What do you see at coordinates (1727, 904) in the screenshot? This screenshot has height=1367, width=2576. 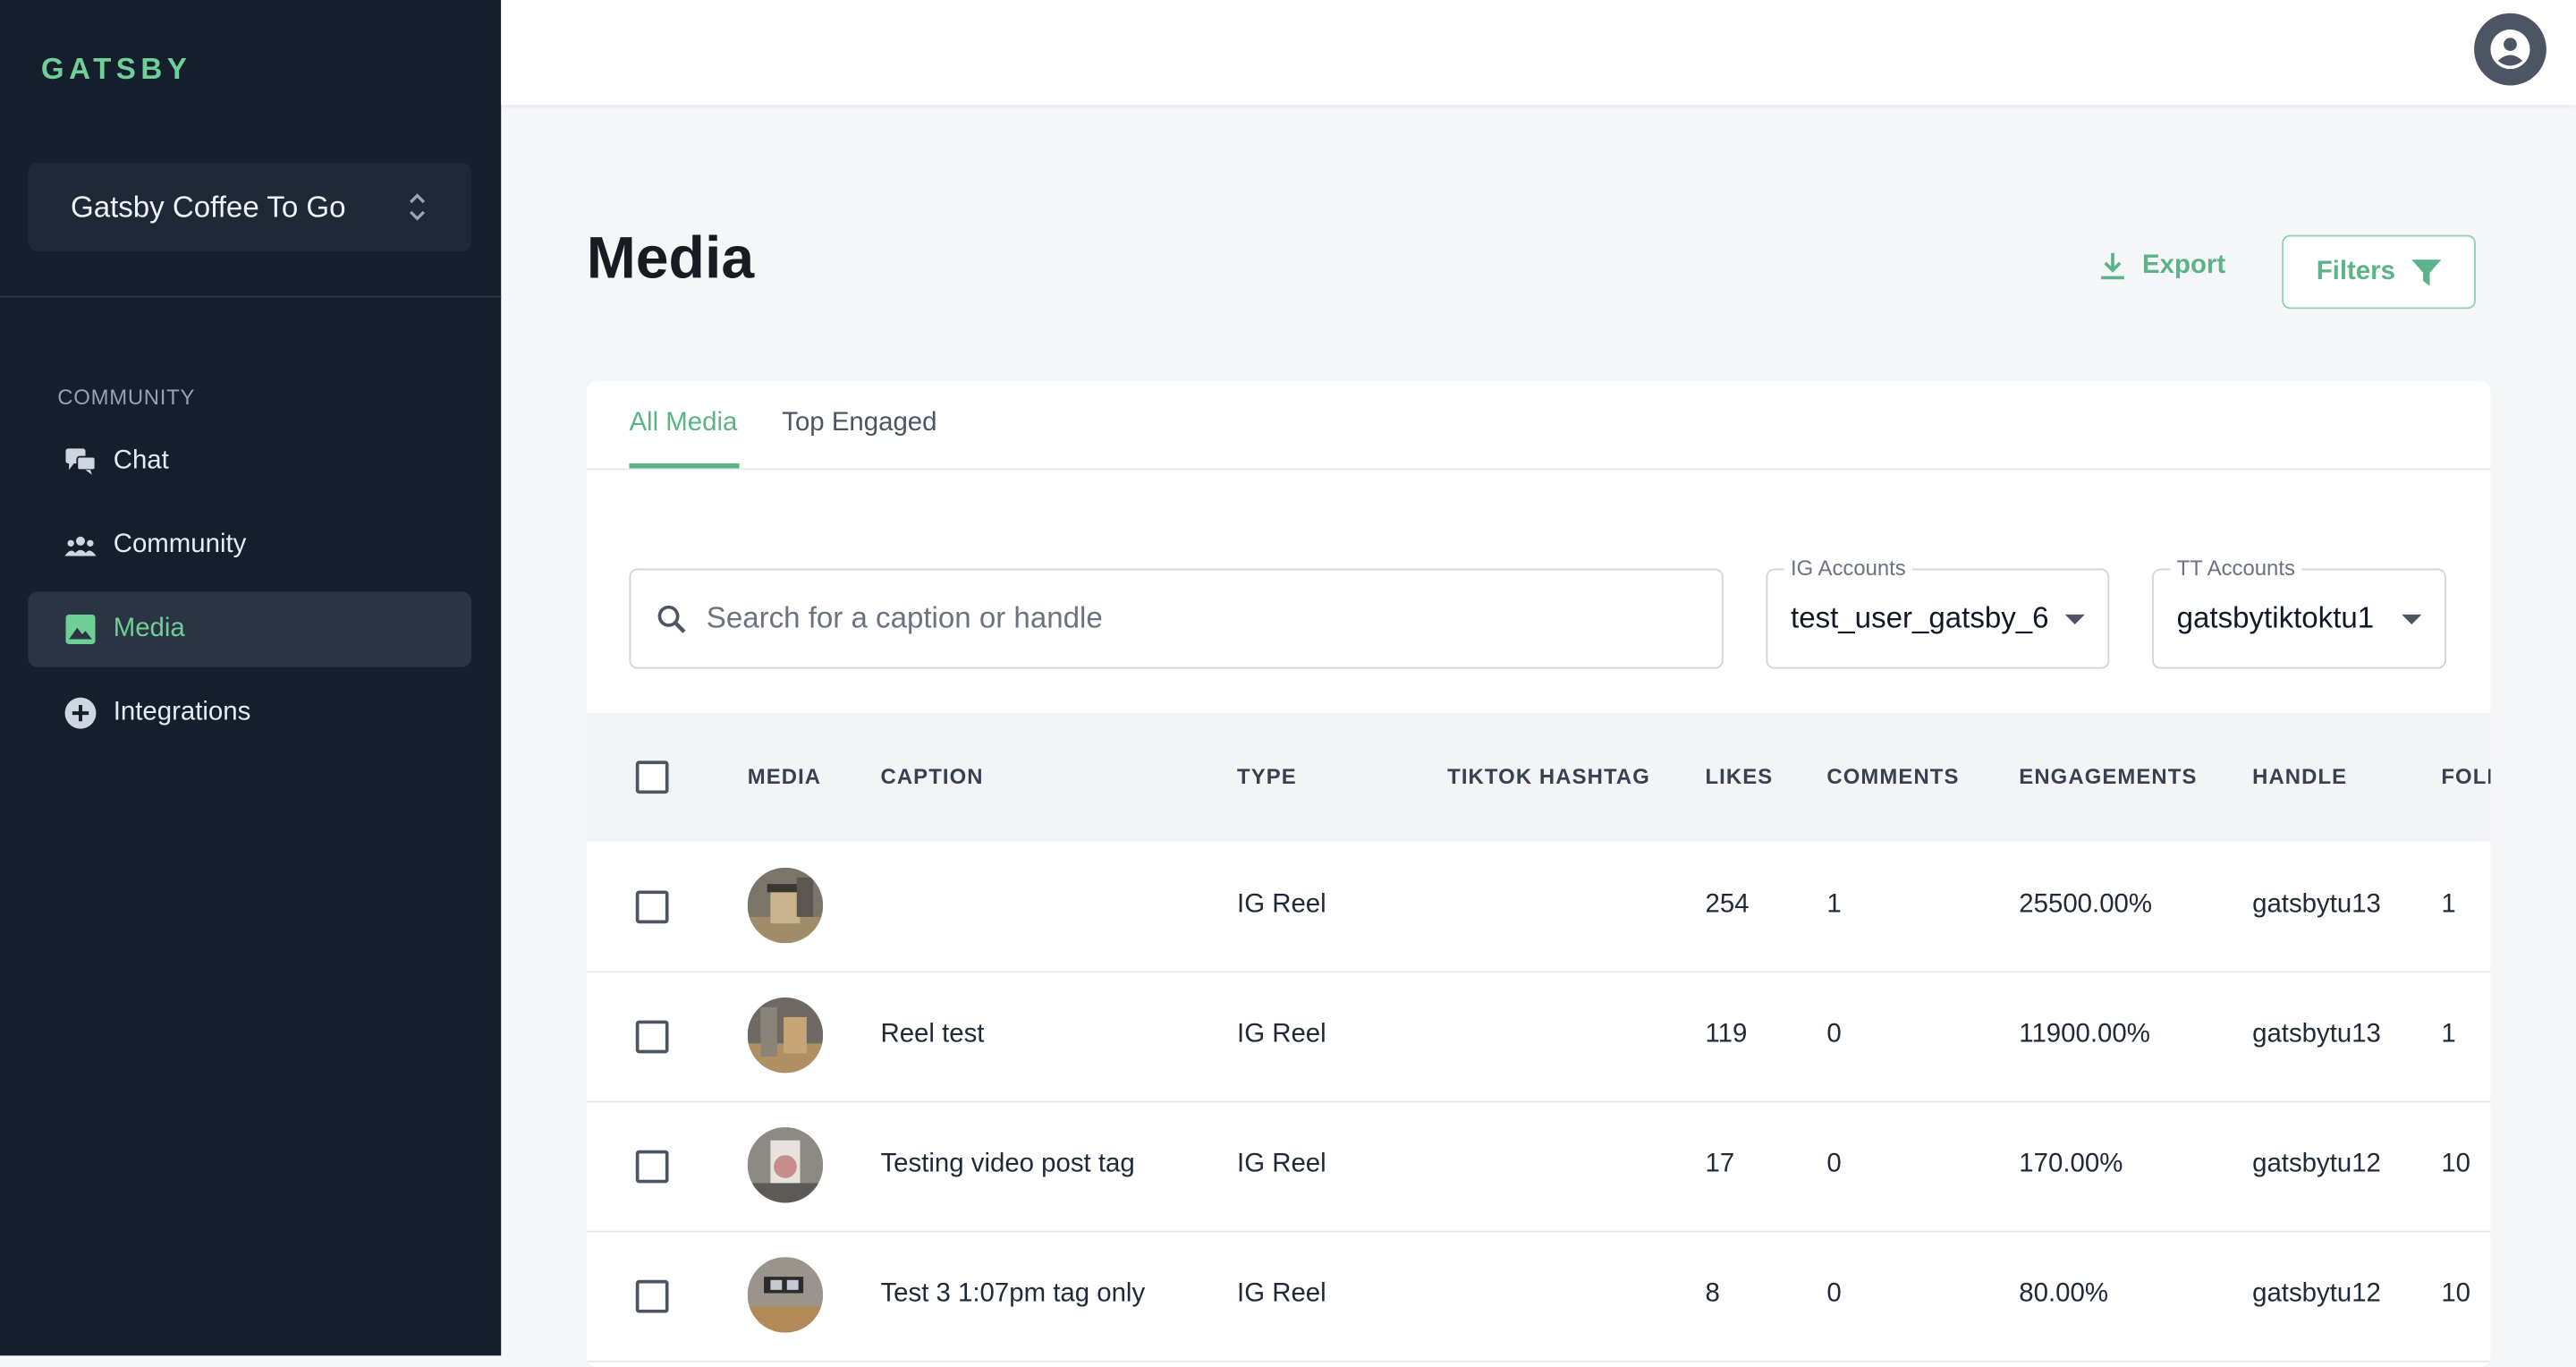 I see `cell-likes: 254` at bounding box center [1727, 904].